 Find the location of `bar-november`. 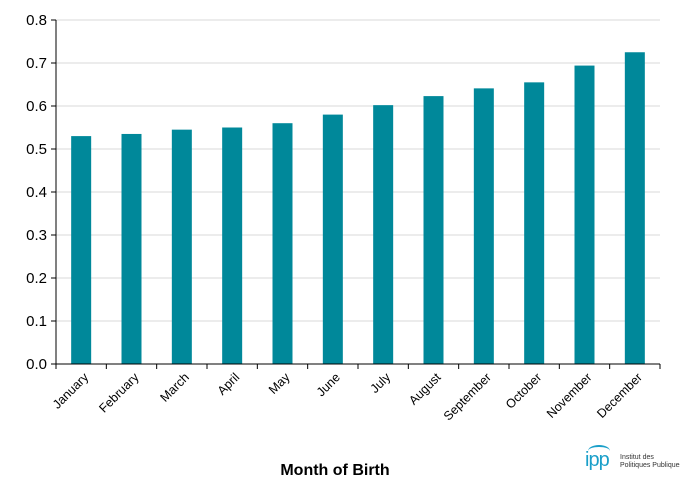

bar-november is located at coordinates (584, 214).